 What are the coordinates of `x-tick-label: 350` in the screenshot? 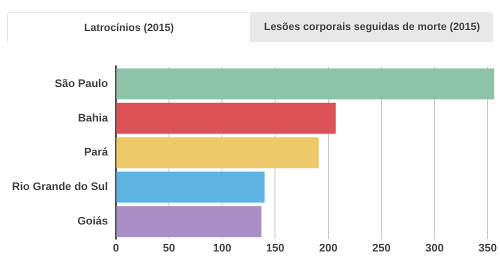 It's located at (487, 248).